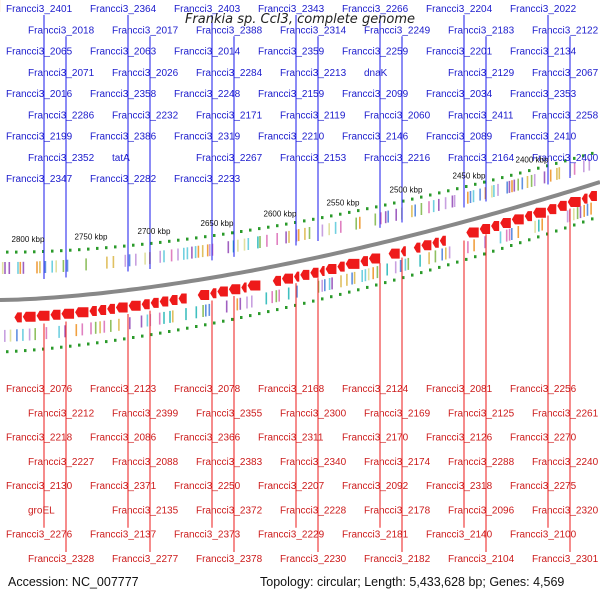 This screenshot has height=600, width=600. Describe the element at coordinates (229, 413) in the screenshot. I see `gene-label-reverse: Francci3_2355` at that location.